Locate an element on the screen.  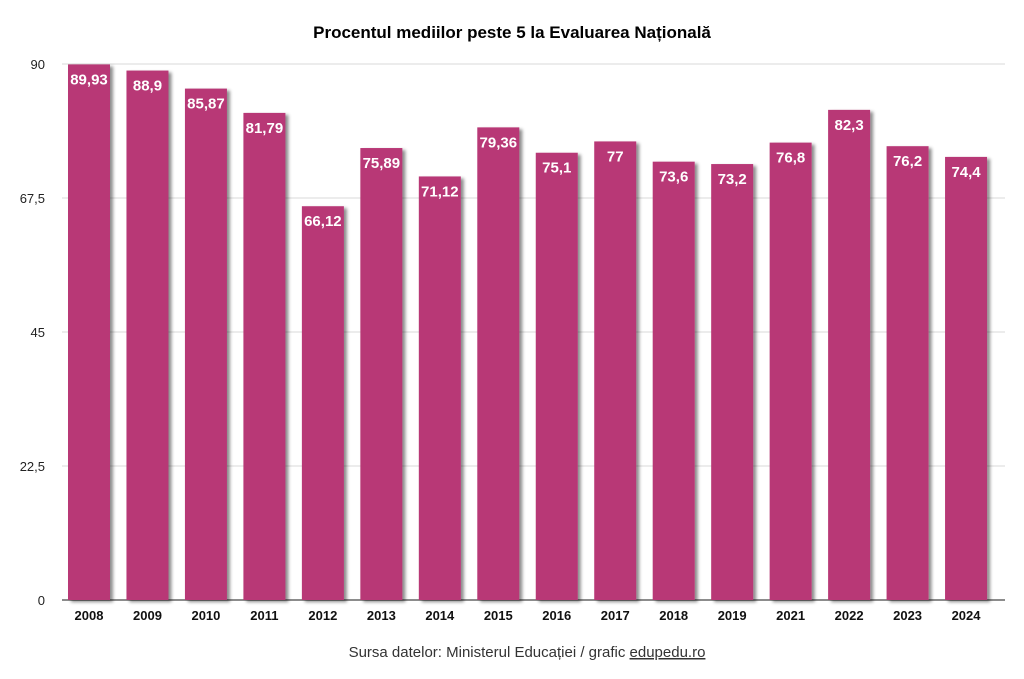
data-label: 74,4 is located at coordinates (966, 172).